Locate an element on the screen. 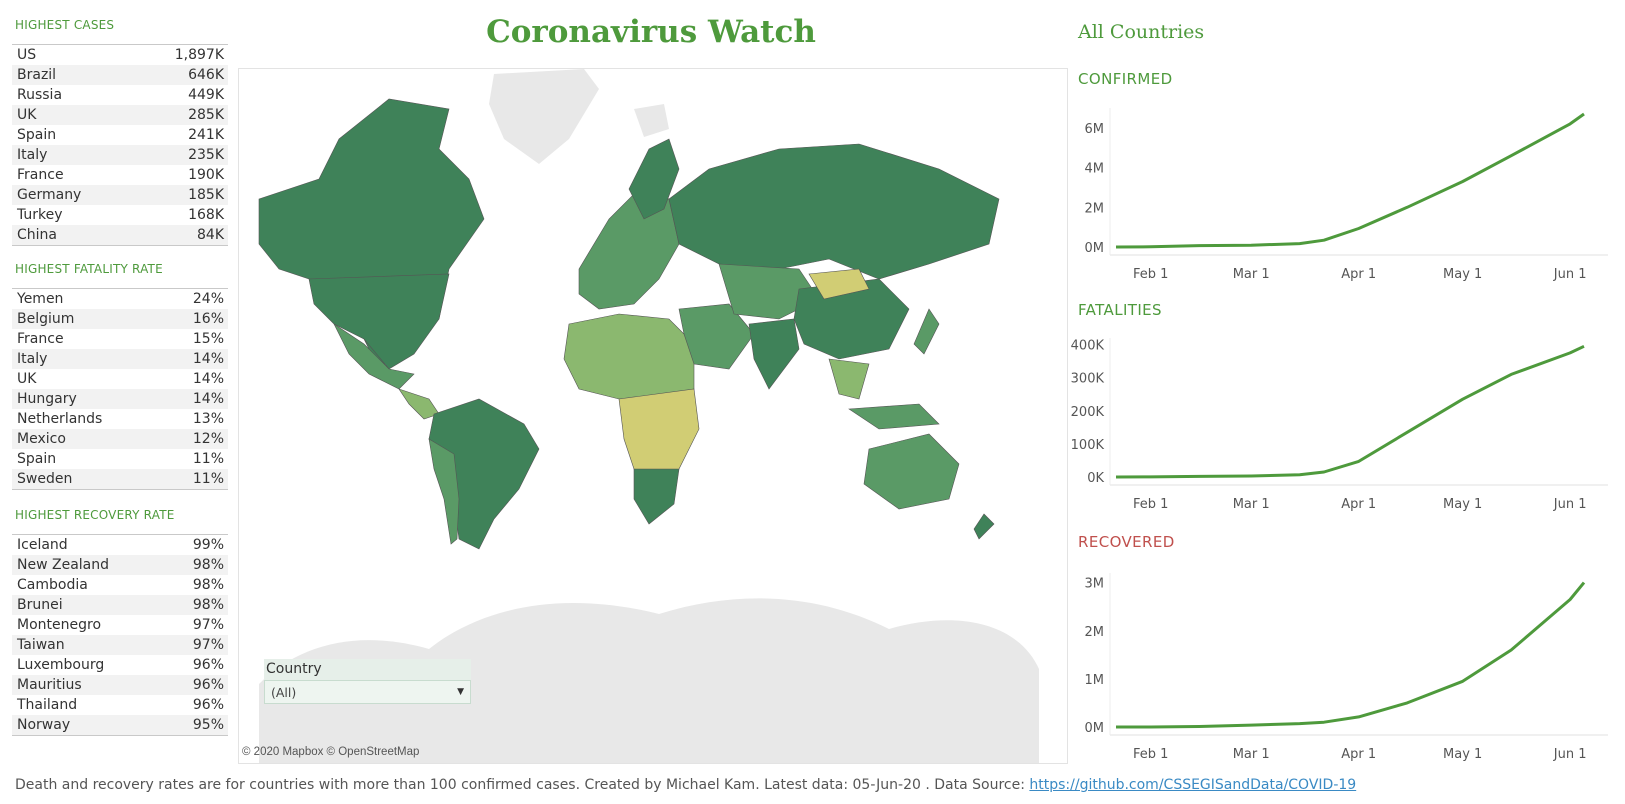 This screenshot has width=1625, height=804. australia-shape is located at coordinates (911, 471).